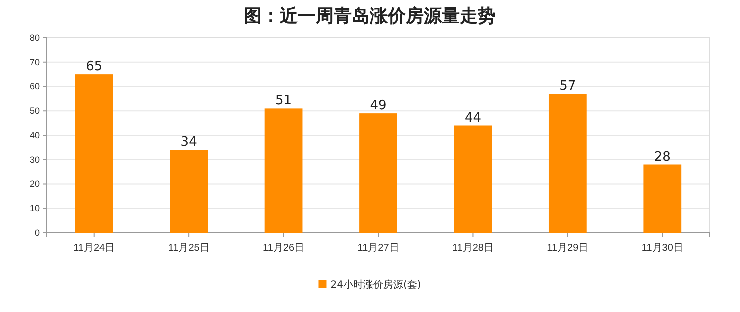  Describe the element at coordinates (35, 37) in the screenshot. I see `y-tick-label: 80` at that location.